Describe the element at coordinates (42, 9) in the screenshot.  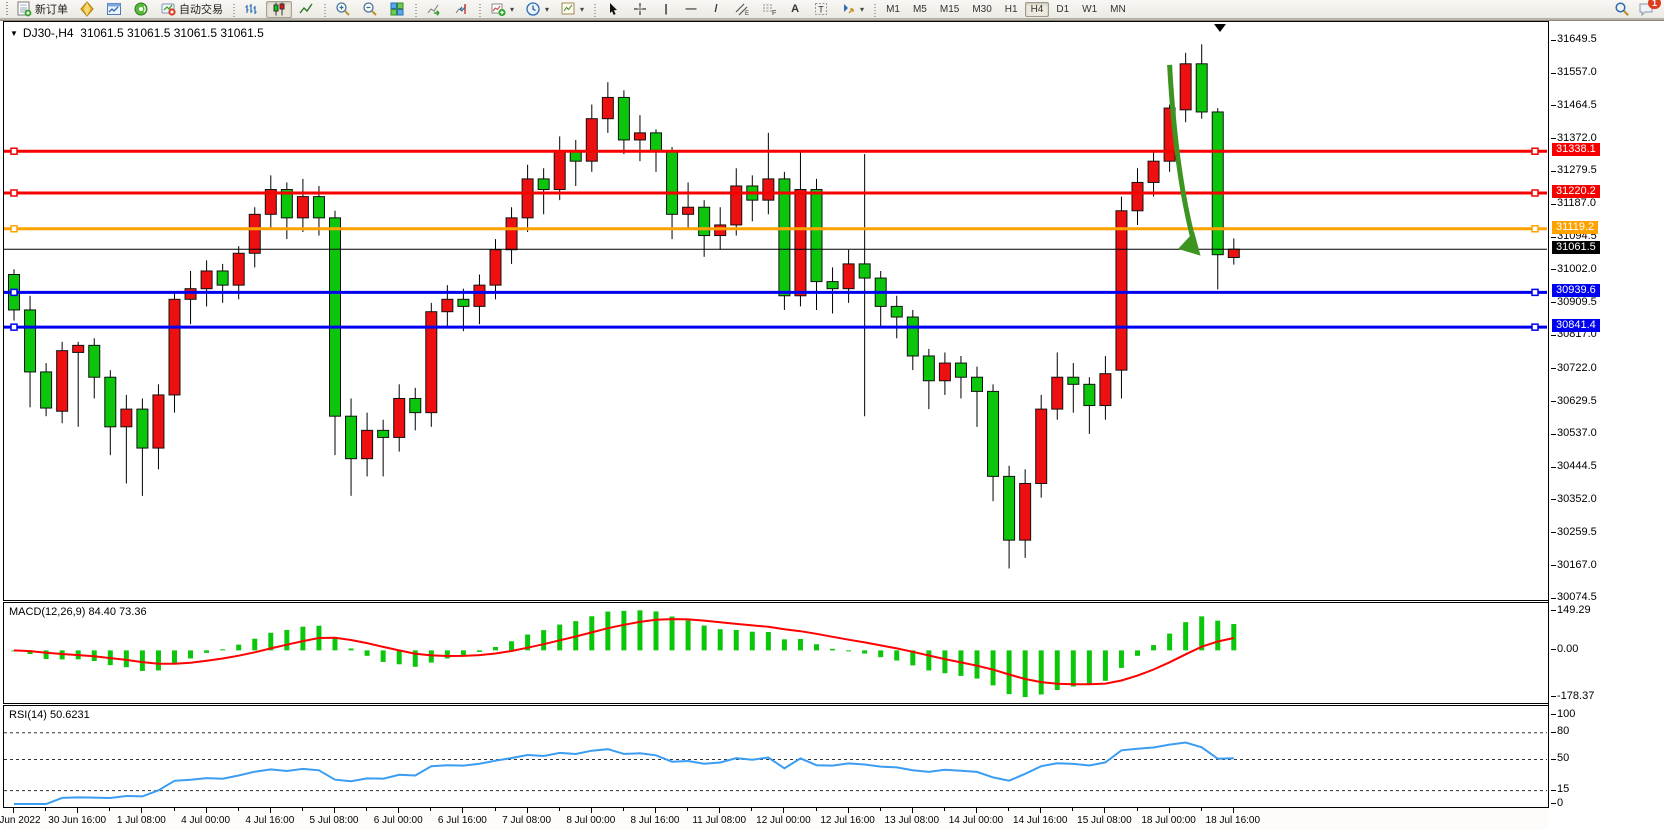
I see `new-order-button: 新订单` at that location.